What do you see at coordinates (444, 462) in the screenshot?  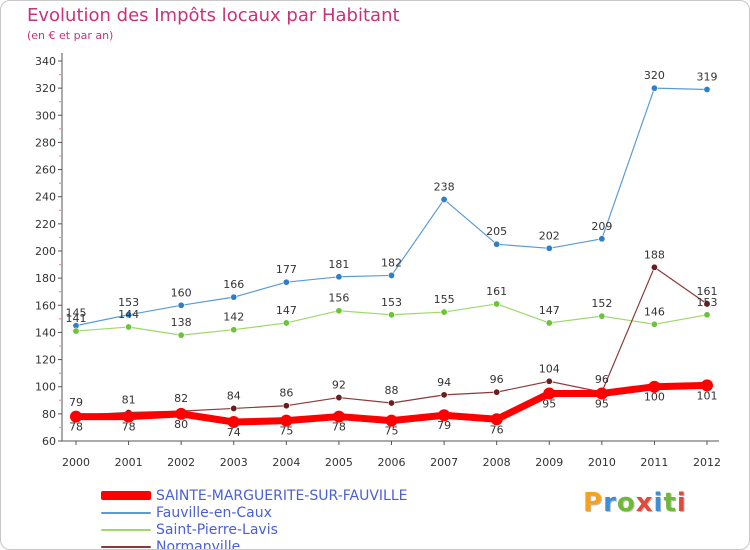 I see `x-tick-label: 2007` at bounding box center [444, 462].